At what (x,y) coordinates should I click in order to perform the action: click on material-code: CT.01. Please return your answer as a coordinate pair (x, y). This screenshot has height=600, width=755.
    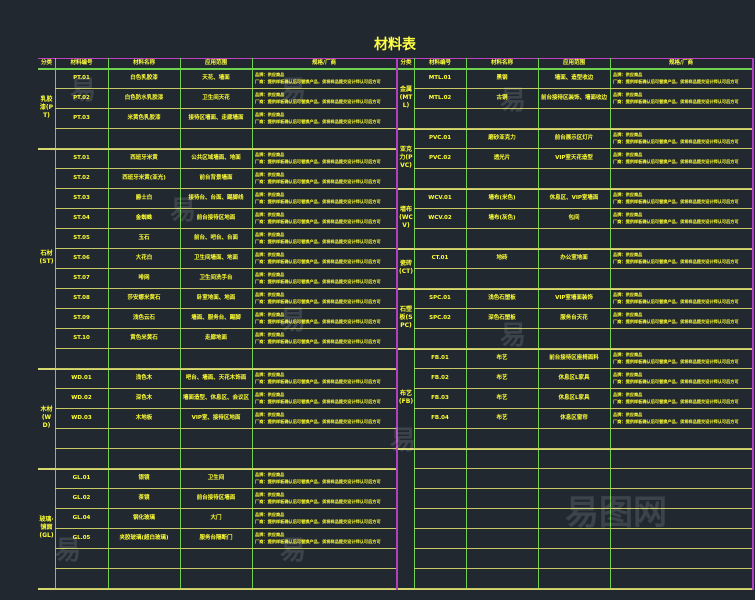
    Looking at the image, I should click on (440, 258).